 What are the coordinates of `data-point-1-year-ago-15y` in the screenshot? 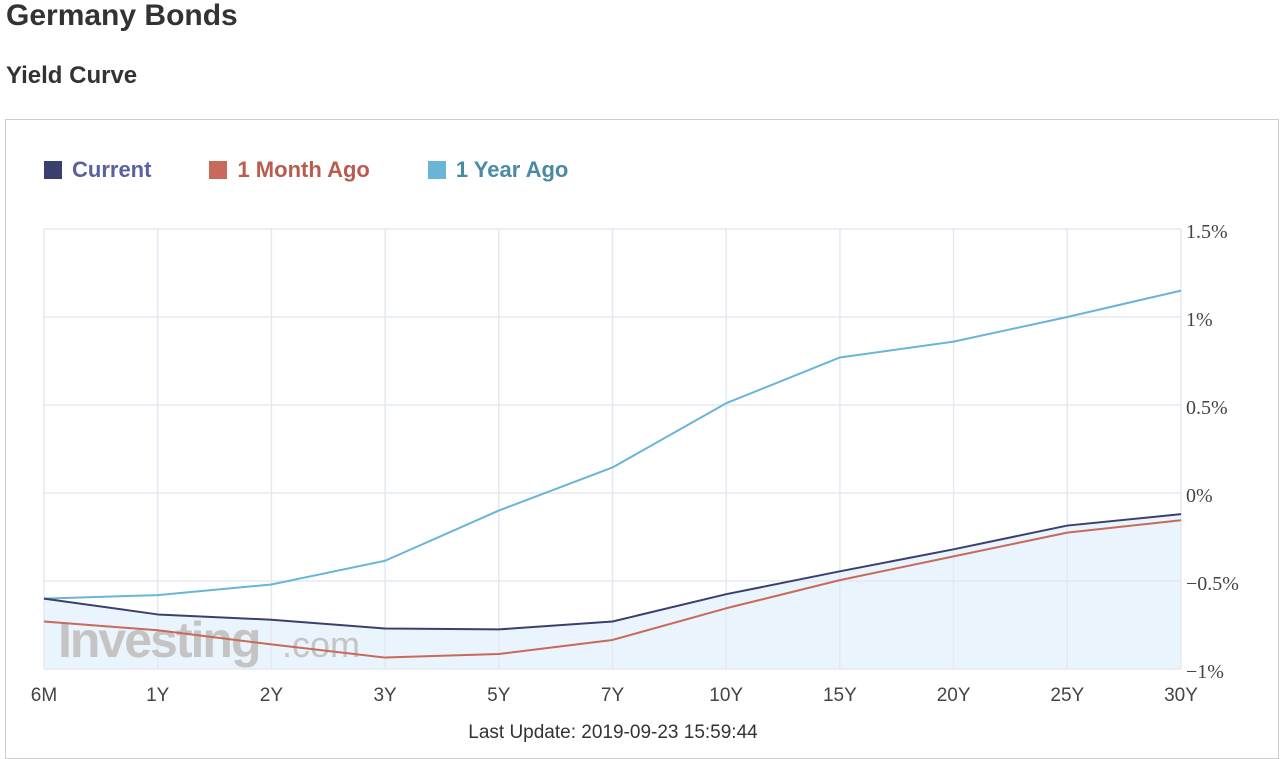 It's located at (839, 357).